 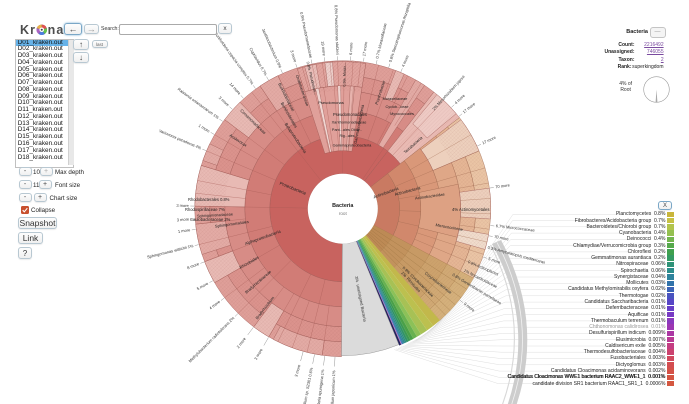 What do you see at coordinates (353, 145) in the screenshot?
I see `svg-text: Gammaproteobacteria` at bounding box center [353, 145].